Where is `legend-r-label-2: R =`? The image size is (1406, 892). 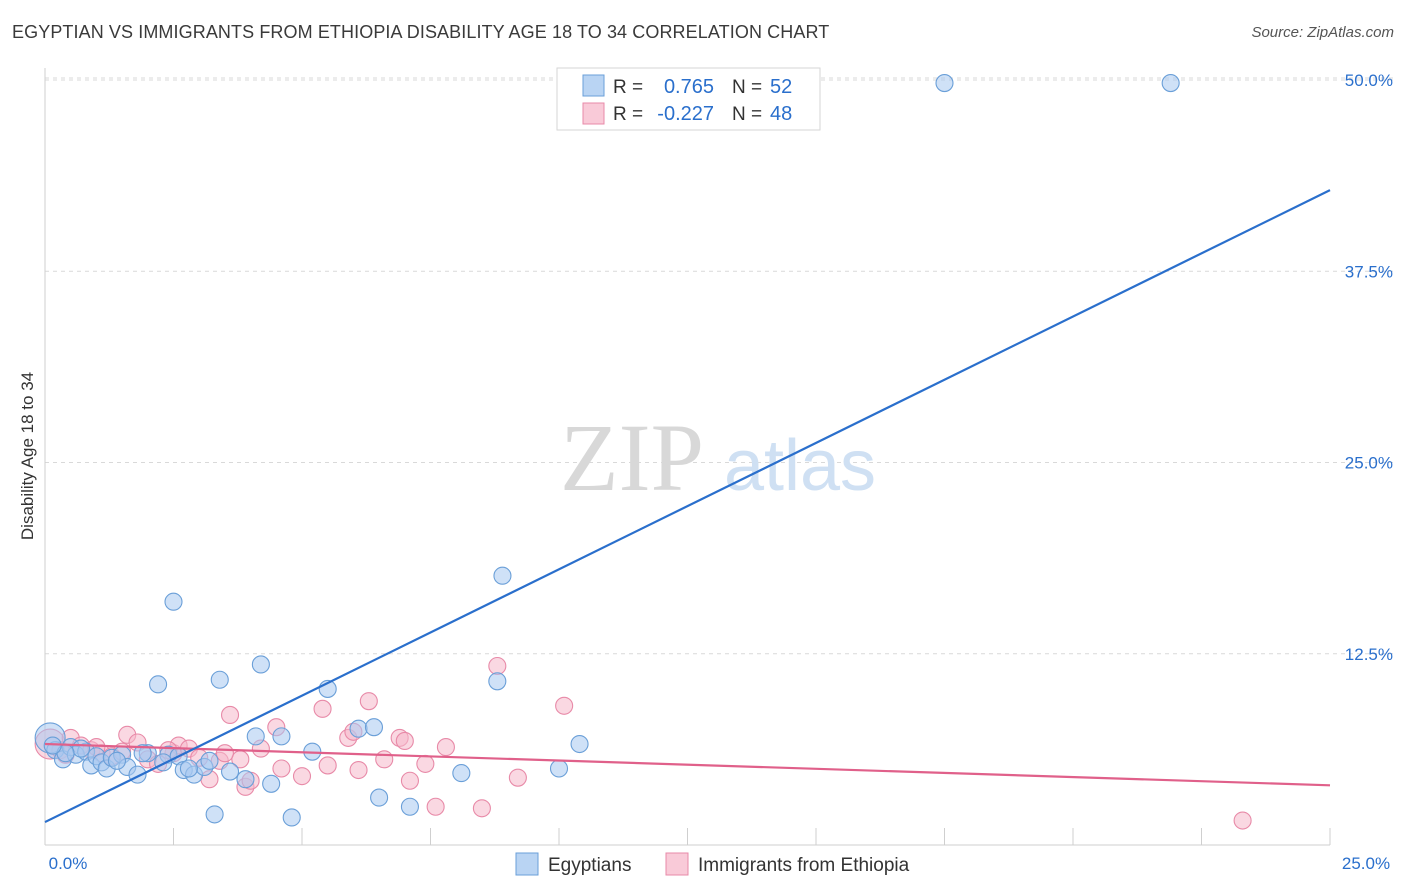 legend-r-label-2: R = is located at coordinates (628, 114).